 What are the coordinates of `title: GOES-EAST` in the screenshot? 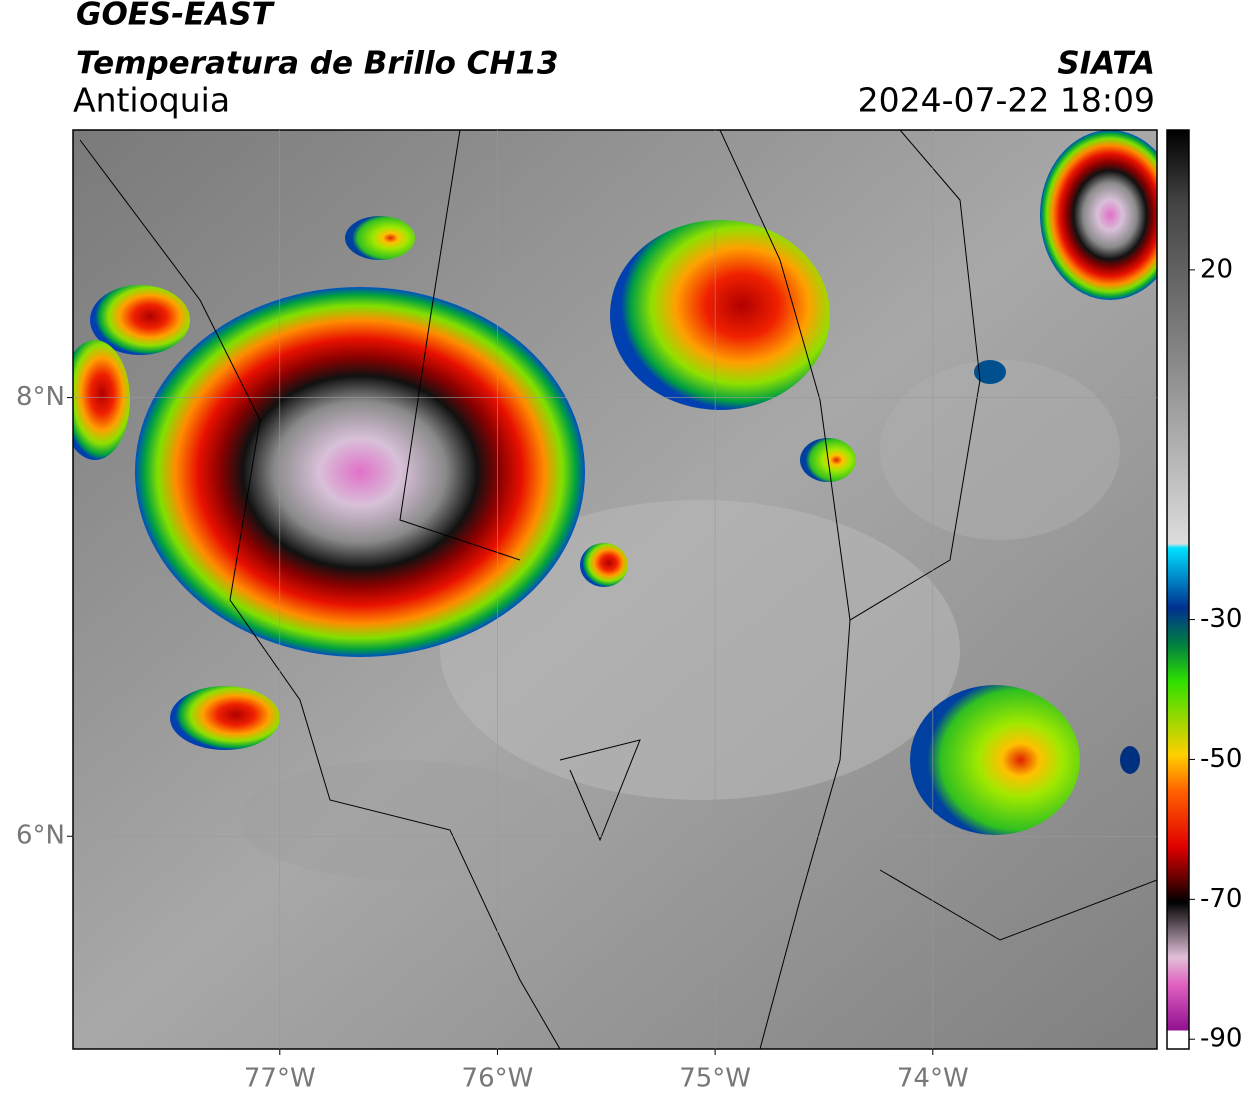 It's located at (176, 16).